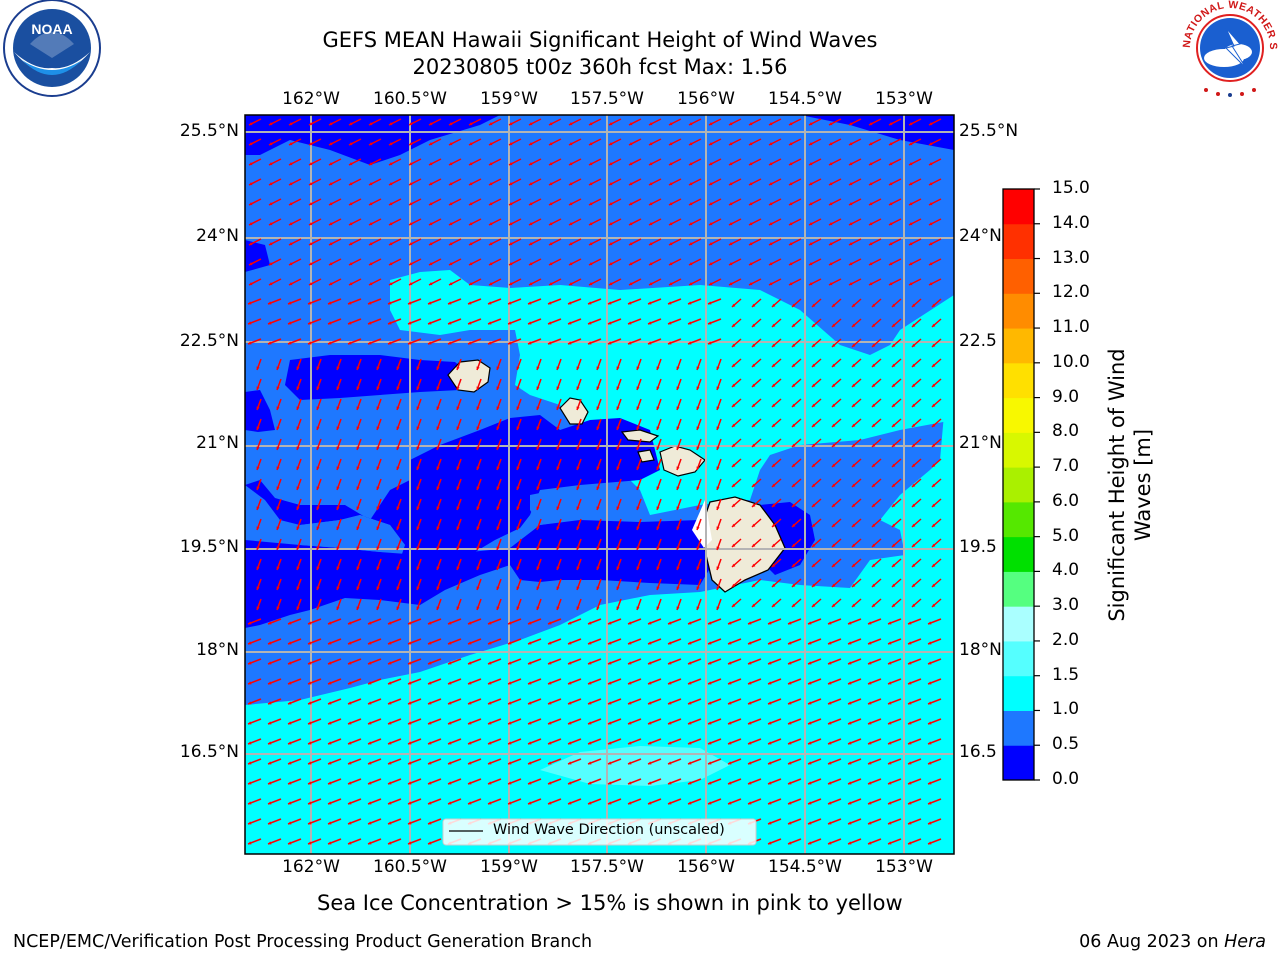  I want to click on colorbar-tick-label: 9.0, so click(1066, 396).